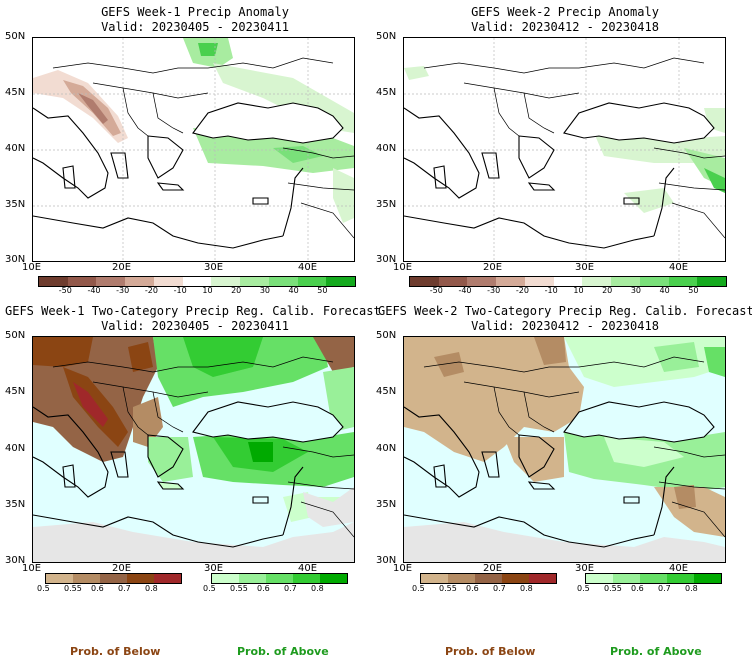 The height and width of the screenshot is (662, 752). I want to click on panel-3-map, so click(193, 449).